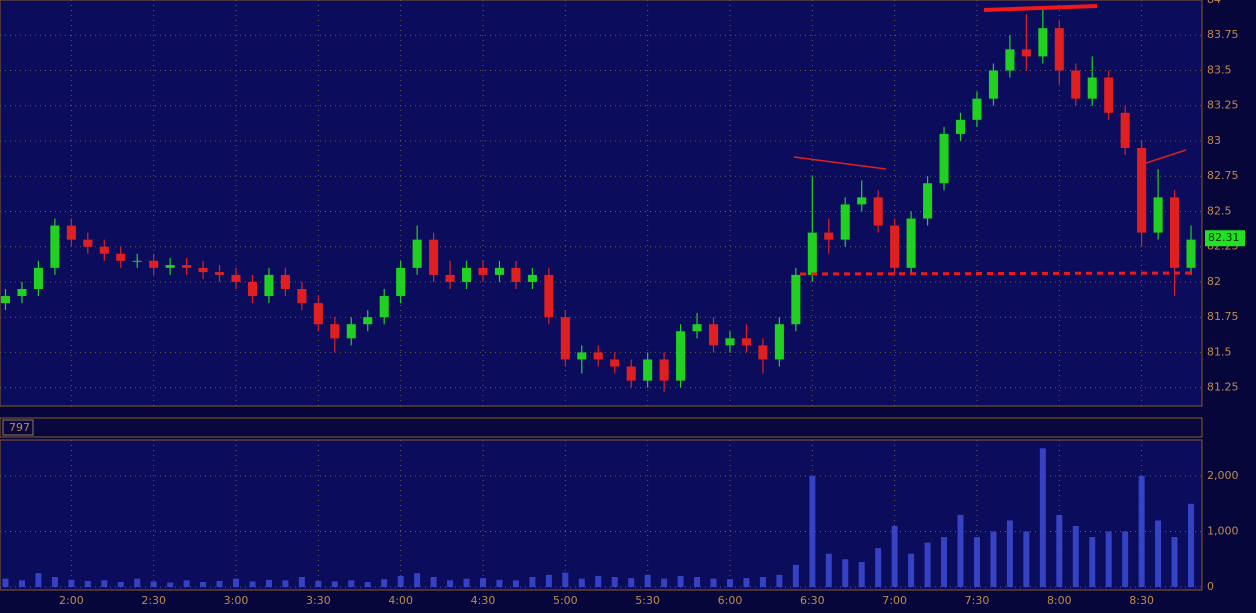 This screenshot has height=613, width=1256. I want to click on x-tick-label: 3:30, so click(318, 600).